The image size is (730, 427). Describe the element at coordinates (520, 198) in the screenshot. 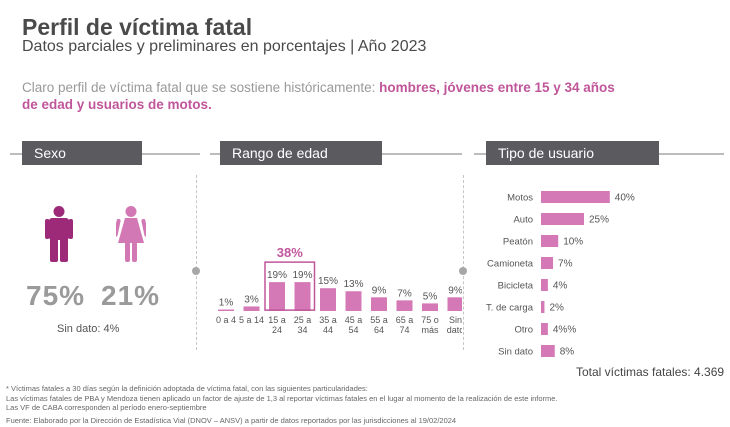

I see `user-category-label-0: Motos` at that location.